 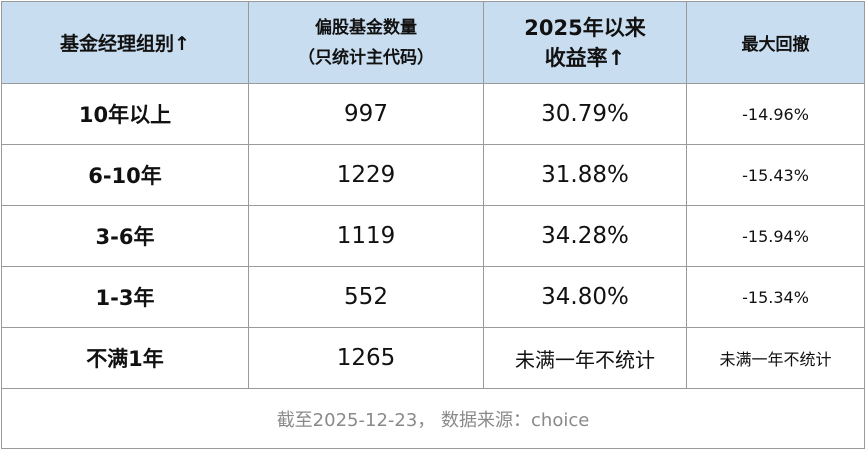 I want to click on table-row: 10年以上 997 30.79% -14.96%, so click(x=433, y=114).